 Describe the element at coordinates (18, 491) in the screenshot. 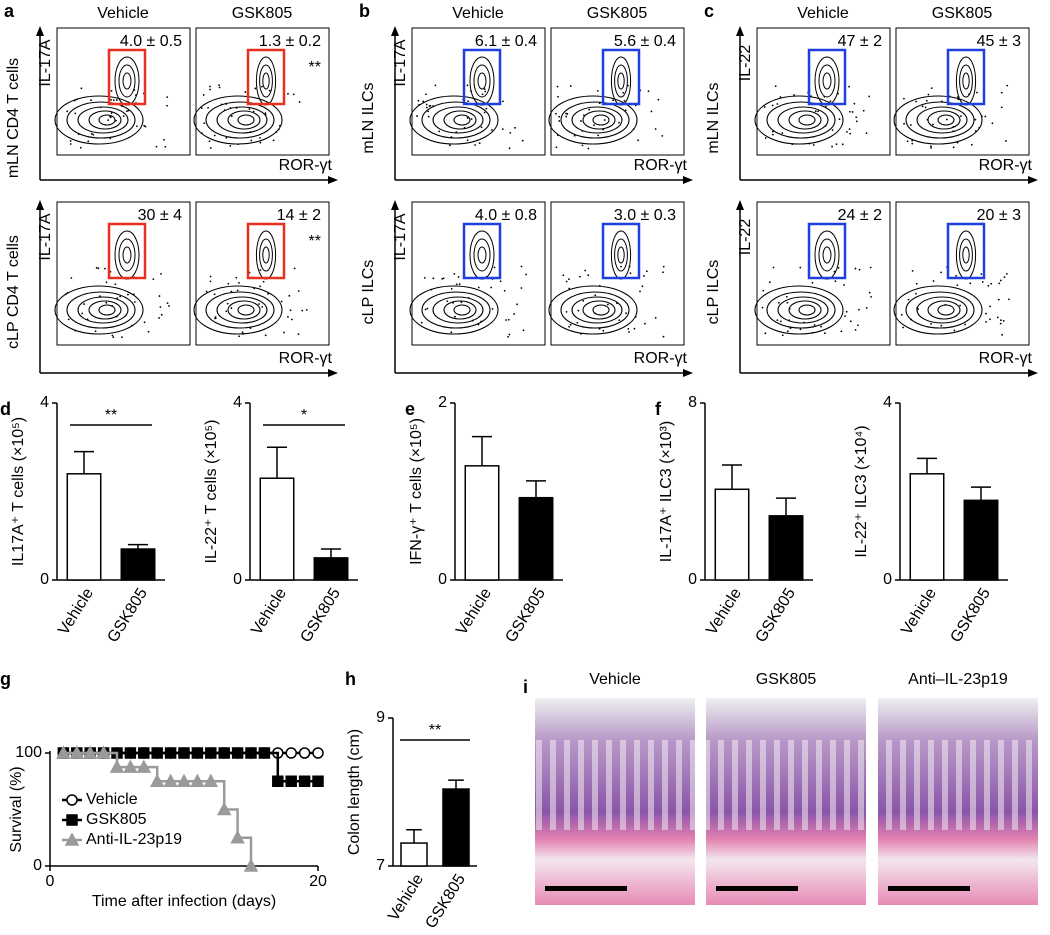

I see `y-axis-label: IL17A⁺ T cells (×10⁵)` at that location.